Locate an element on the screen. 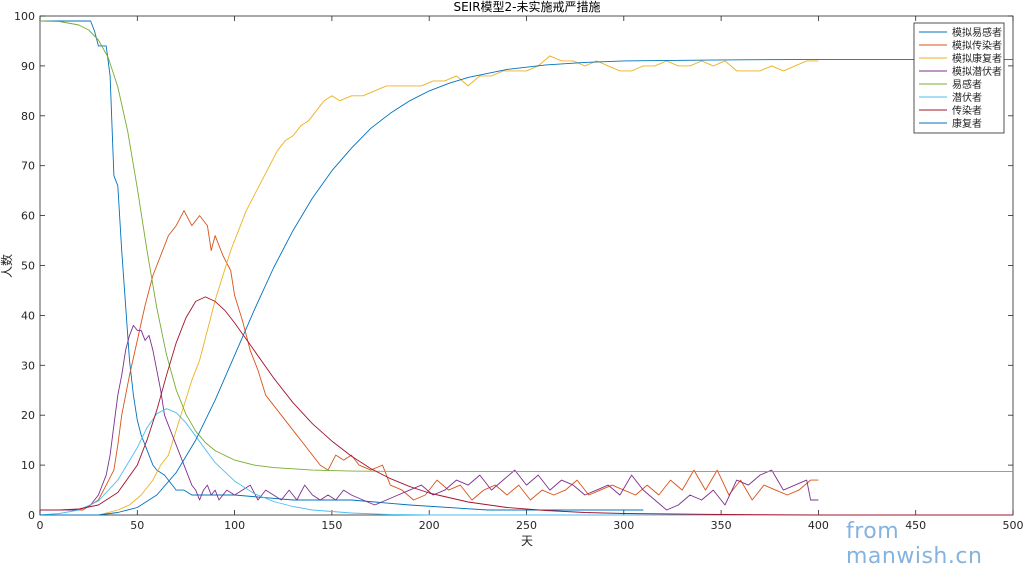 This screenshot has height=569, width=1024. x-tick-label: 450 is located at coordinates (915, 525).